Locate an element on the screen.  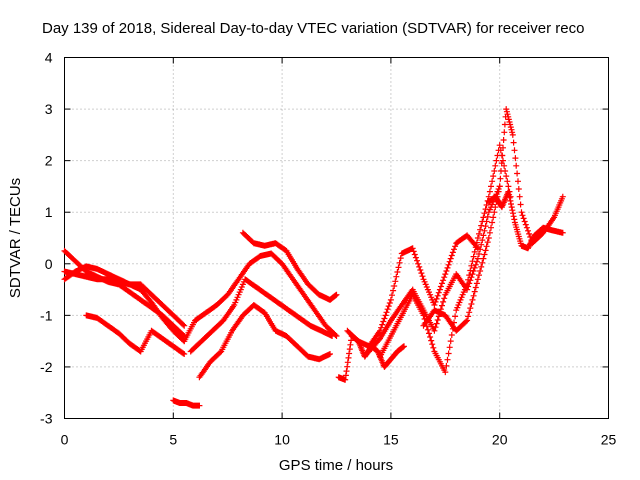
y-tick-label: 1 is located at coordinates (49, 212).